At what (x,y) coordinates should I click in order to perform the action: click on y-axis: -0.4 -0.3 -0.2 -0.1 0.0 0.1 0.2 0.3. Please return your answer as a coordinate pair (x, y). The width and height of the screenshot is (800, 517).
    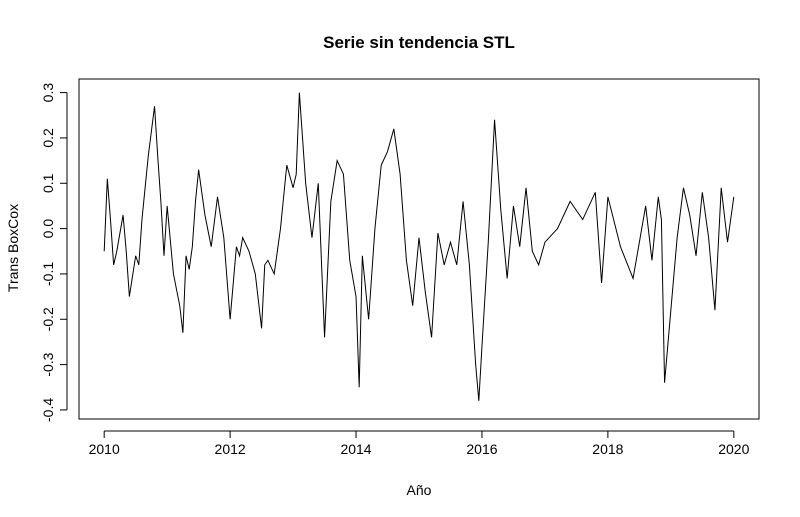
    Looking at the image, I should click on (54, 252).